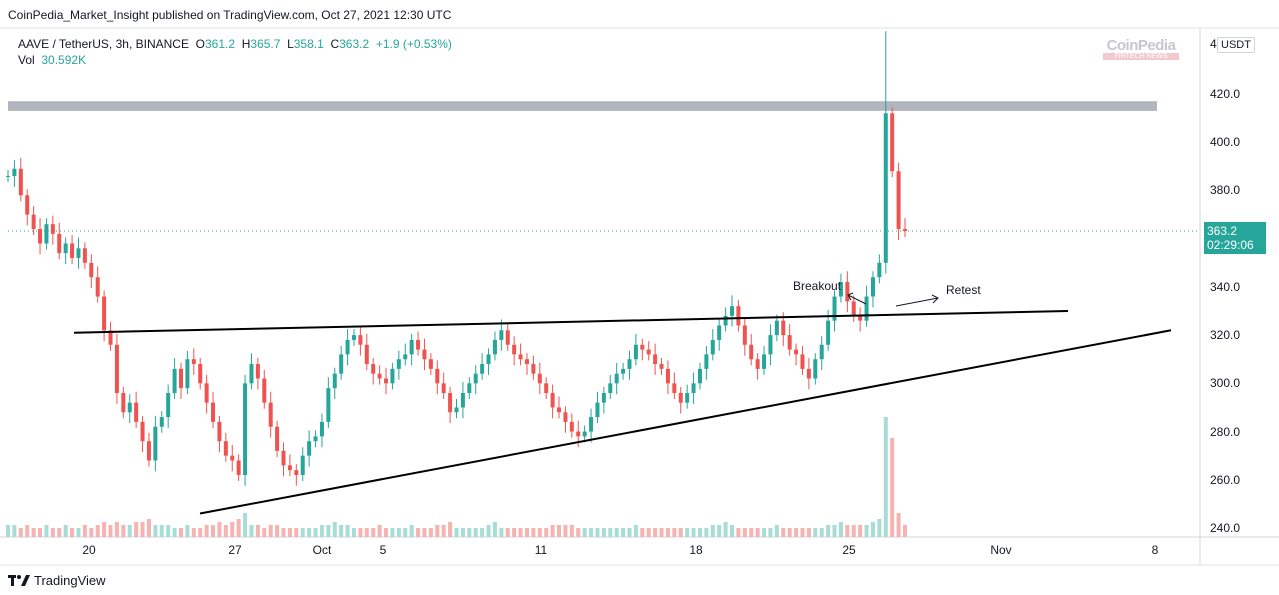  Describe the element at coordinates (582, 106) in the screenshot. I see `resistance-band` at that location.